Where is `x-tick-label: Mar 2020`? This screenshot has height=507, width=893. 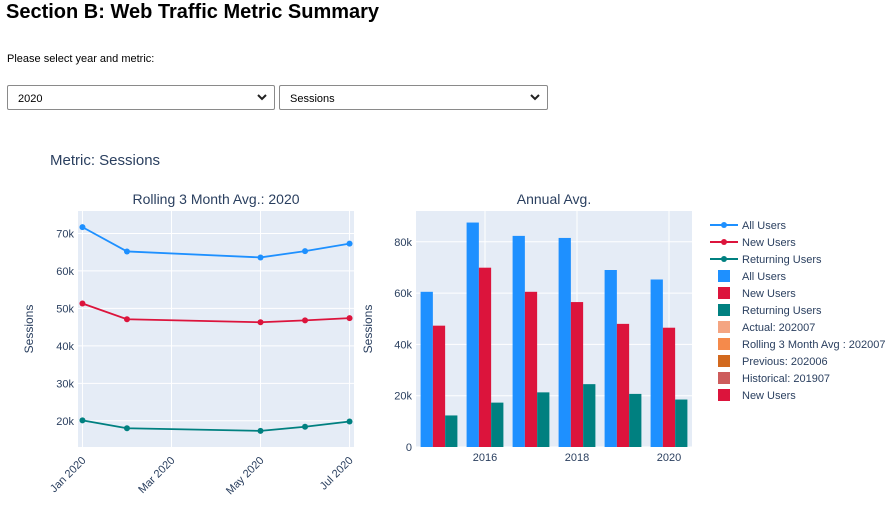 x-tick-label: Mar 2020 is located at coordinates (156, 475).